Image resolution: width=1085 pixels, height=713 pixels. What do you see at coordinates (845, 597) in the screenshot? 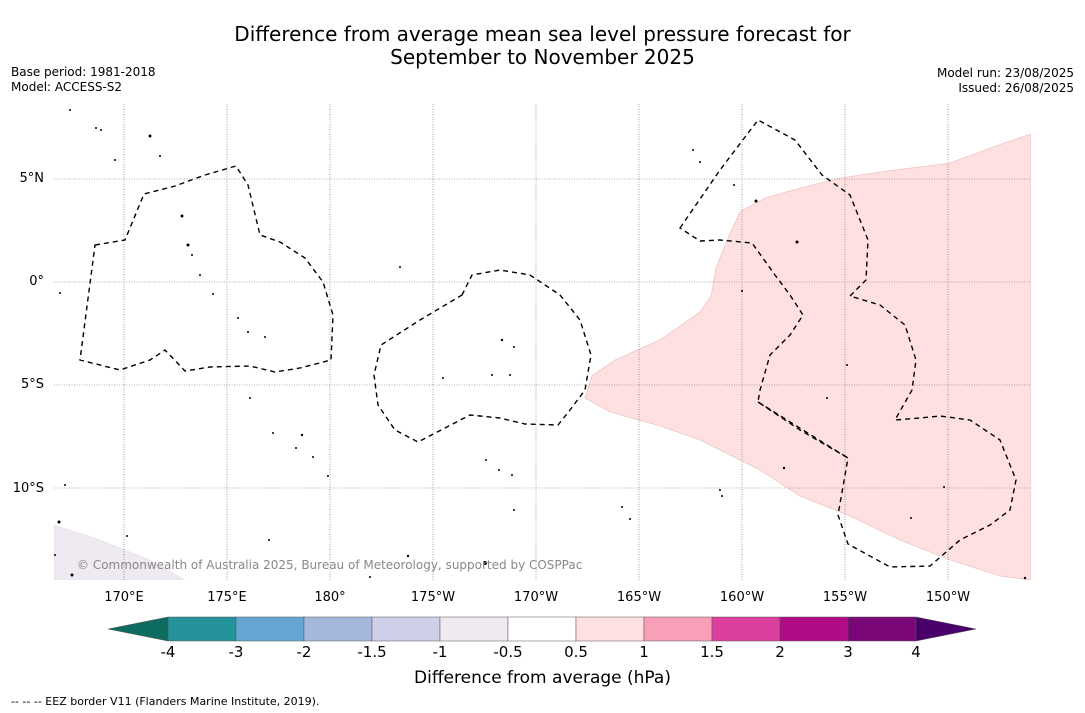
I see `lon-tick: 155°W` at bounding box center [845, 597].